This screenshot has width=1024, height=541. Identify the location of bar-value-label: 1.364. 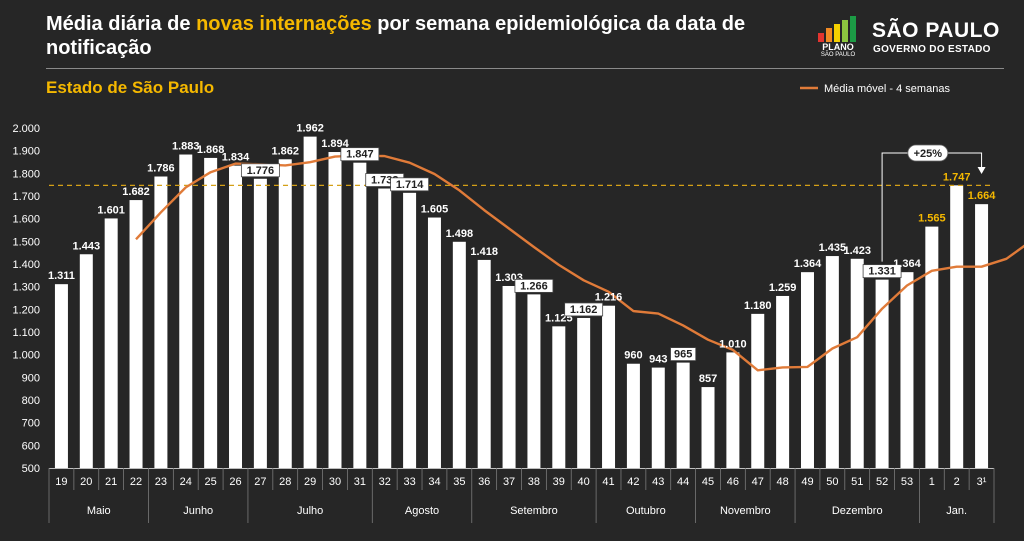
(907, 264).